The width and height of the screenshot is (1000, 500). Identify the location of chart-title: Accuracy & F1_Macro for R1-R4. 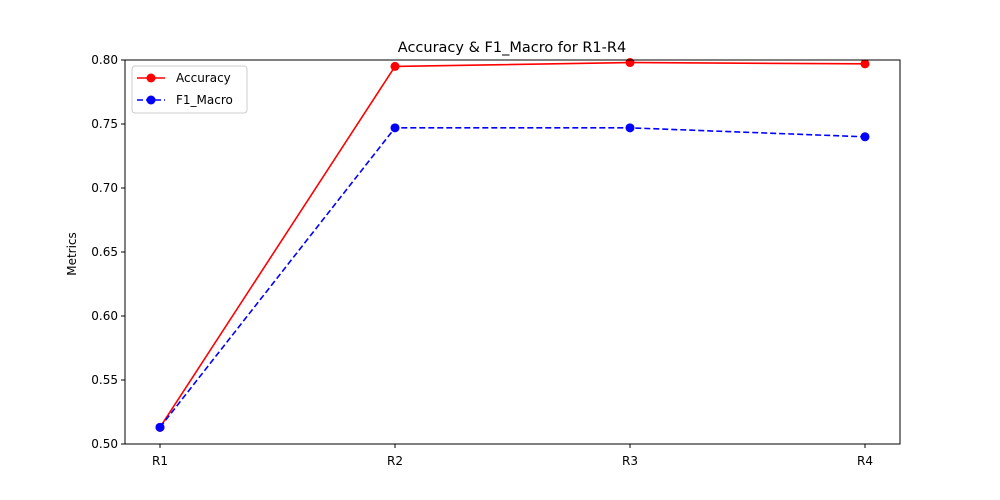
(512, 48).